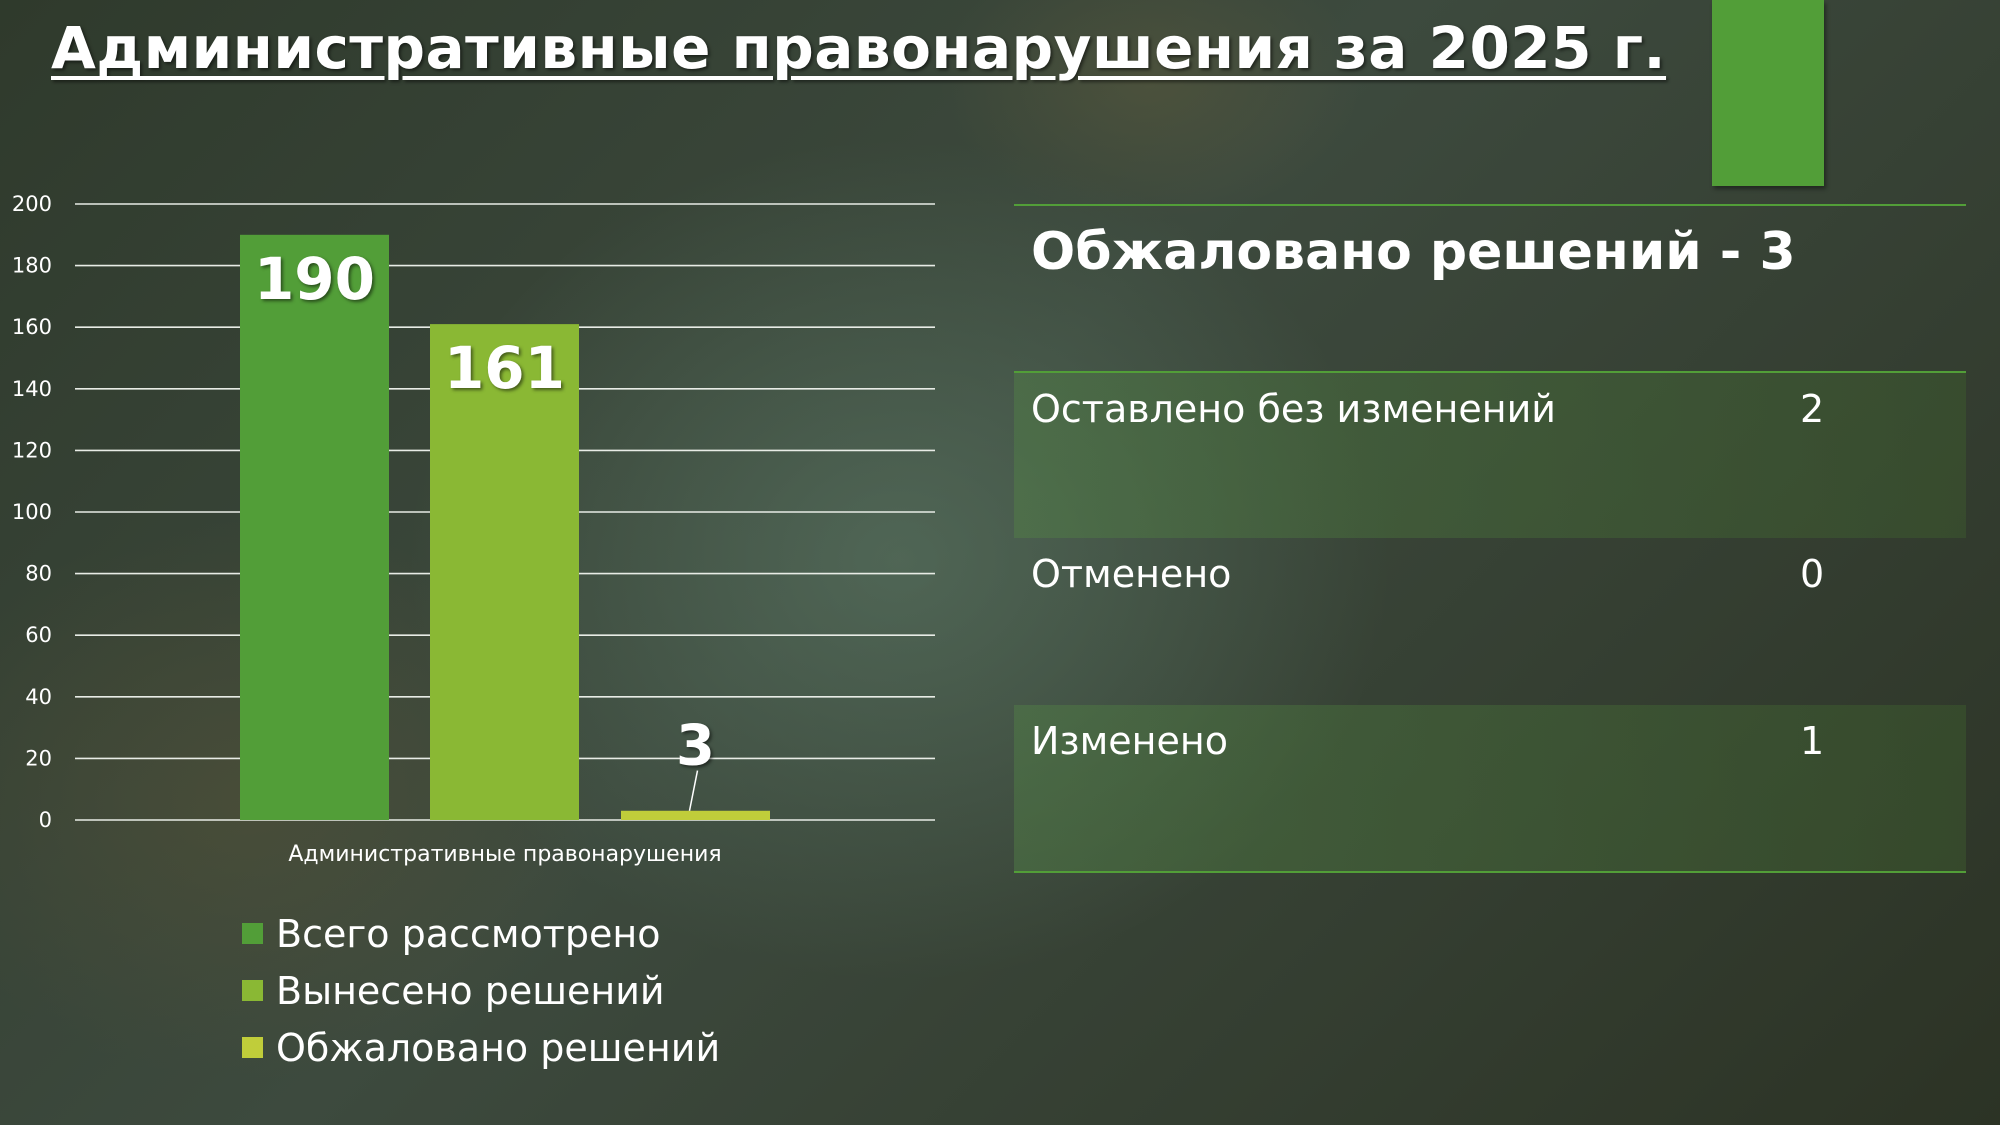  Describe the element at coordinates (1129, 741) in the screenshot. I see `row-label: Изменено` at that location.